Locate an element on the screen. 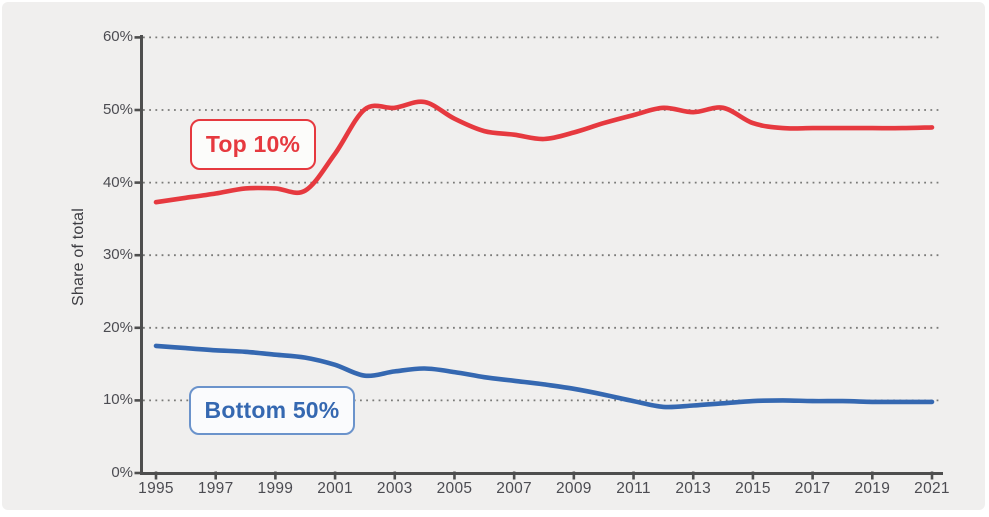  top-10-annotation-box: Top 10% is located at coordinates (253, 144).